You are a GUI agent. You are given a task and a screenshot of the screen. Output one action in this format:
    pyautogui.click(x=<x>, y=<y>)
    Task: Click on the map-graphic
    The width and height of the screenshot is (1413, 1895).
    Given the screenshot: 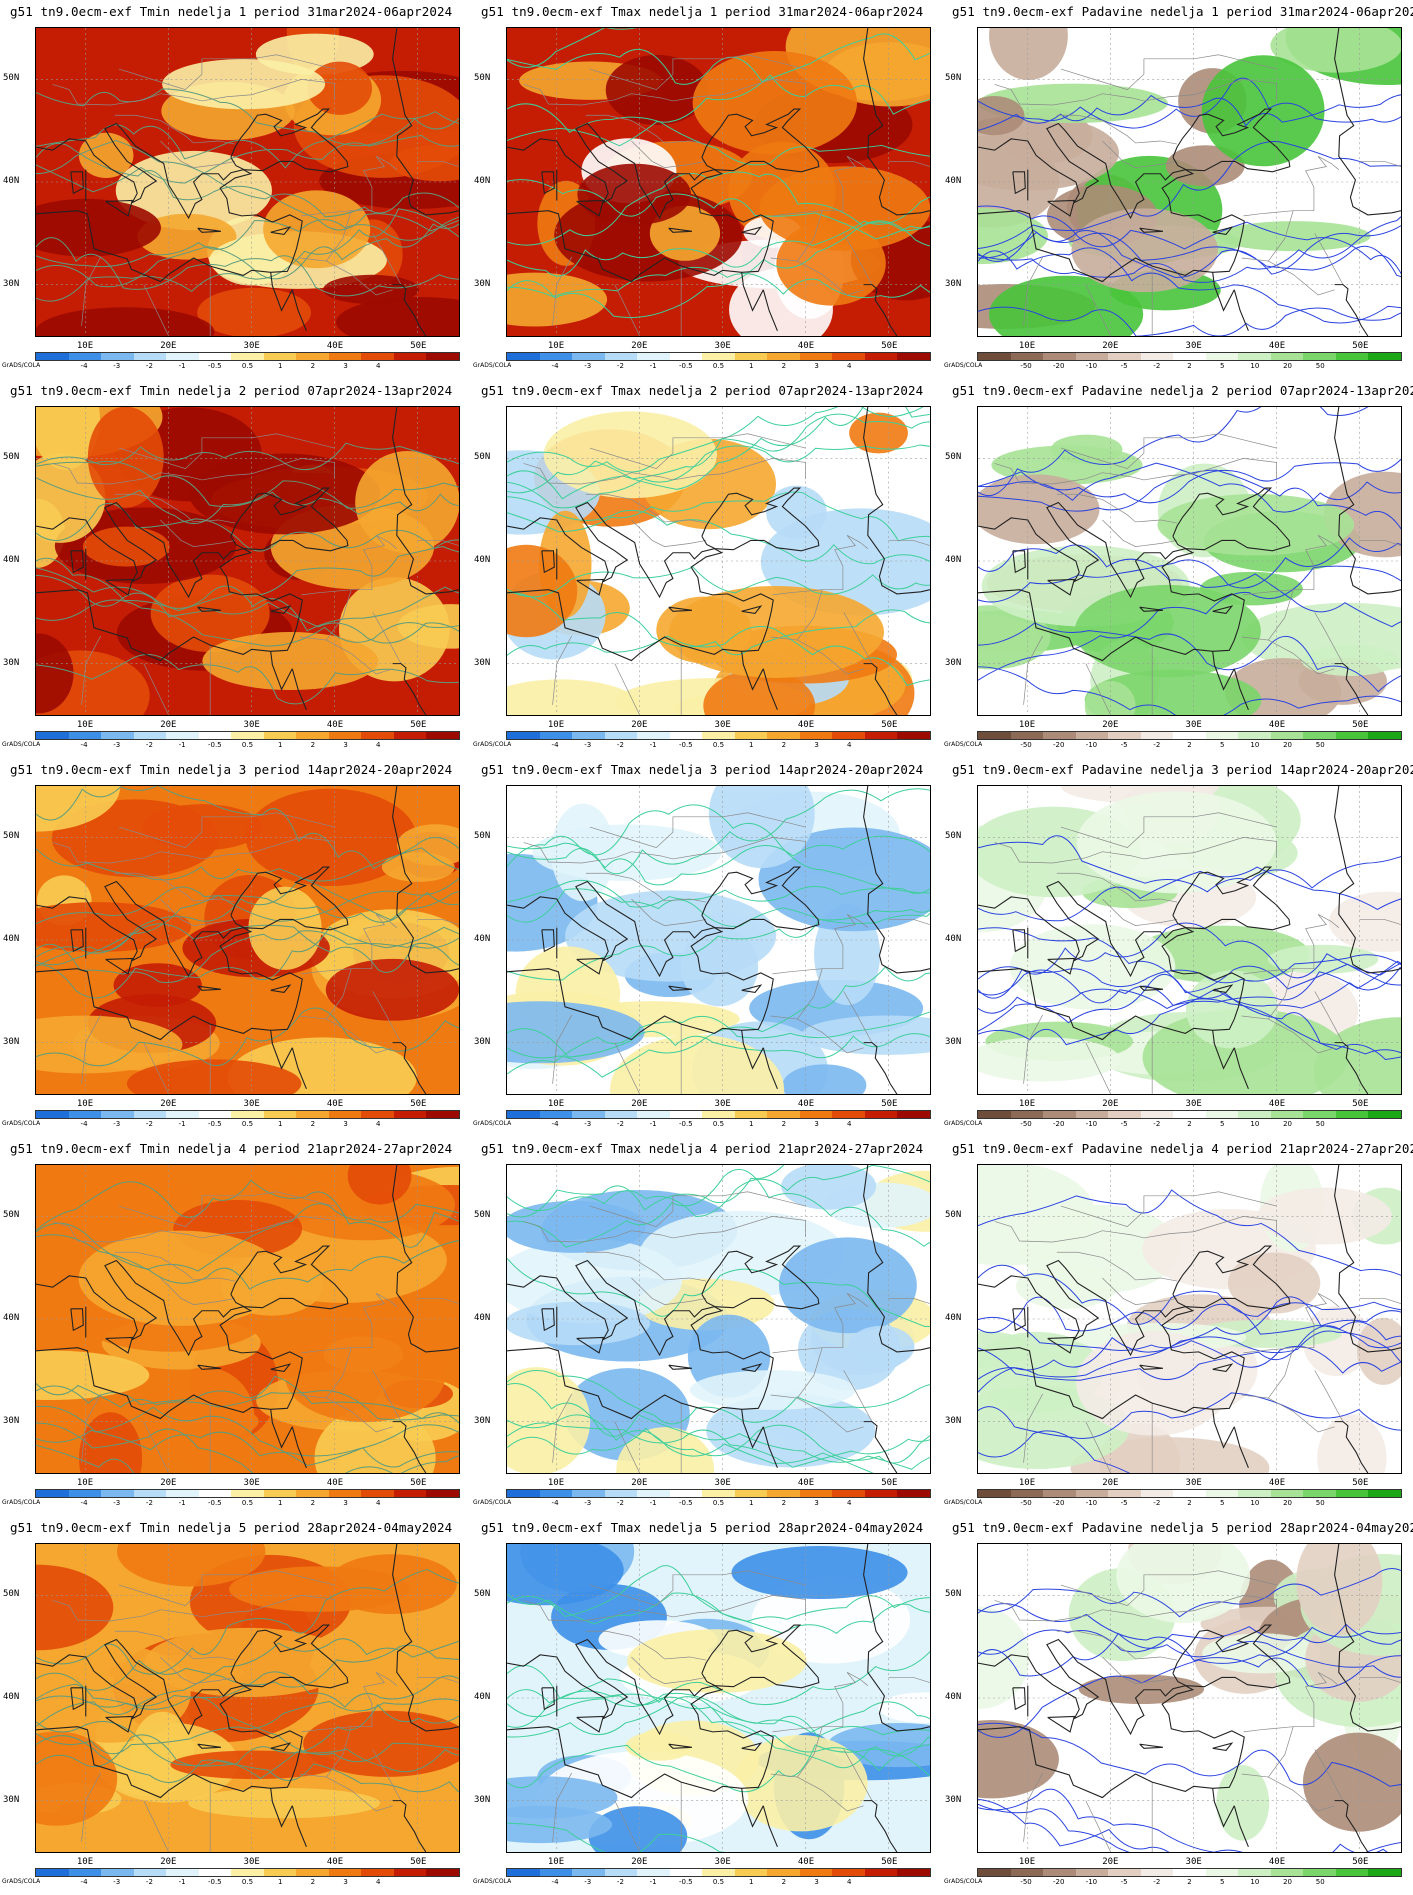 What is the action you would take?
    pyautogui.click(x=247, y=1698)
    